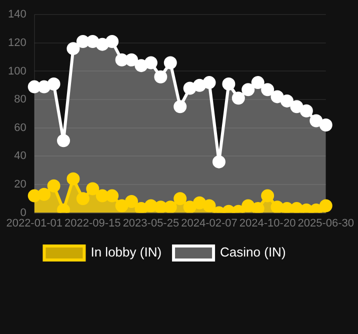 This screenshot has height=334, width=358. Describe the element at coordinates (17, 42) in the screenshot. I see `y-tick-label: 120` at that location.